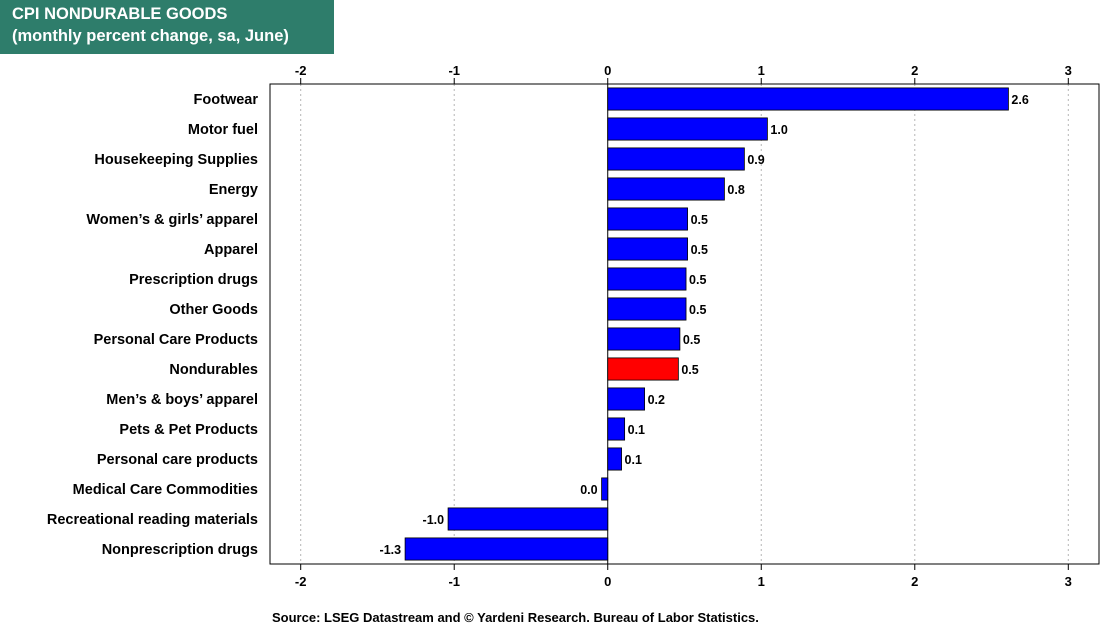 The image size is (1120, 630). Describe the element at coordinates (735, 190) in the screenshot. I see `value-label: 0.8` at that location.